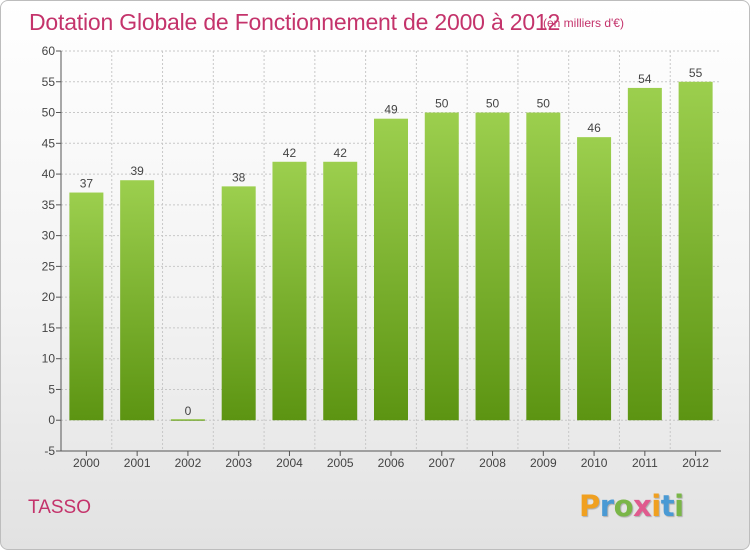  I want to click on x-tick-label: 2006, so click(391, 463).